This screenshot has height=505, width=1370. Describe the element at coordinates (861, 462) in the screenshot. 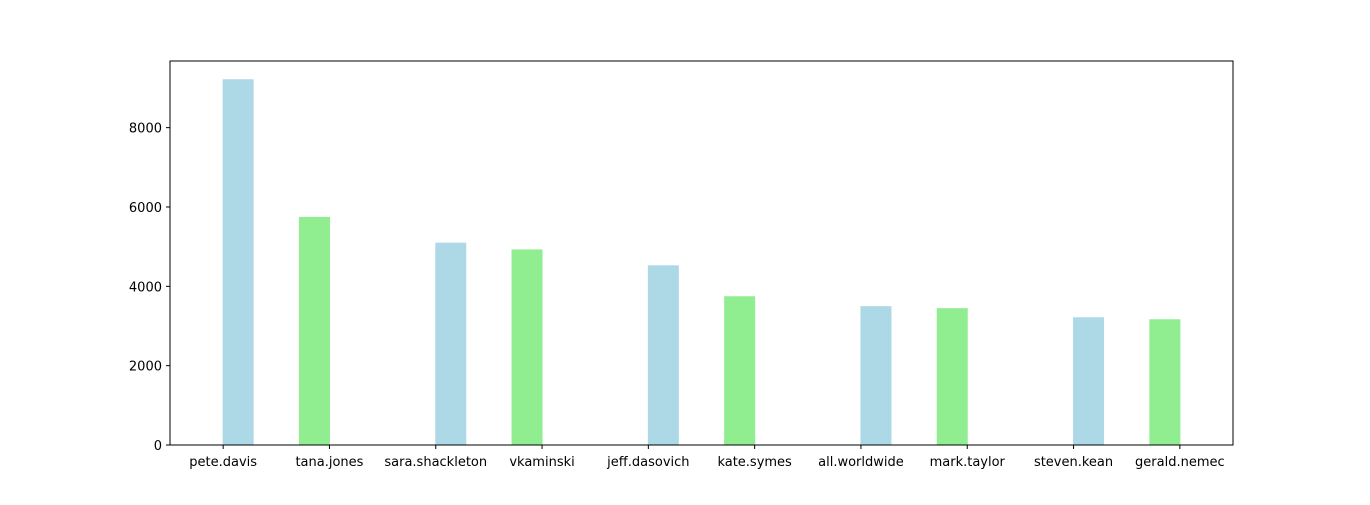

I see `x-tick-label: all.worldwide` at that location.